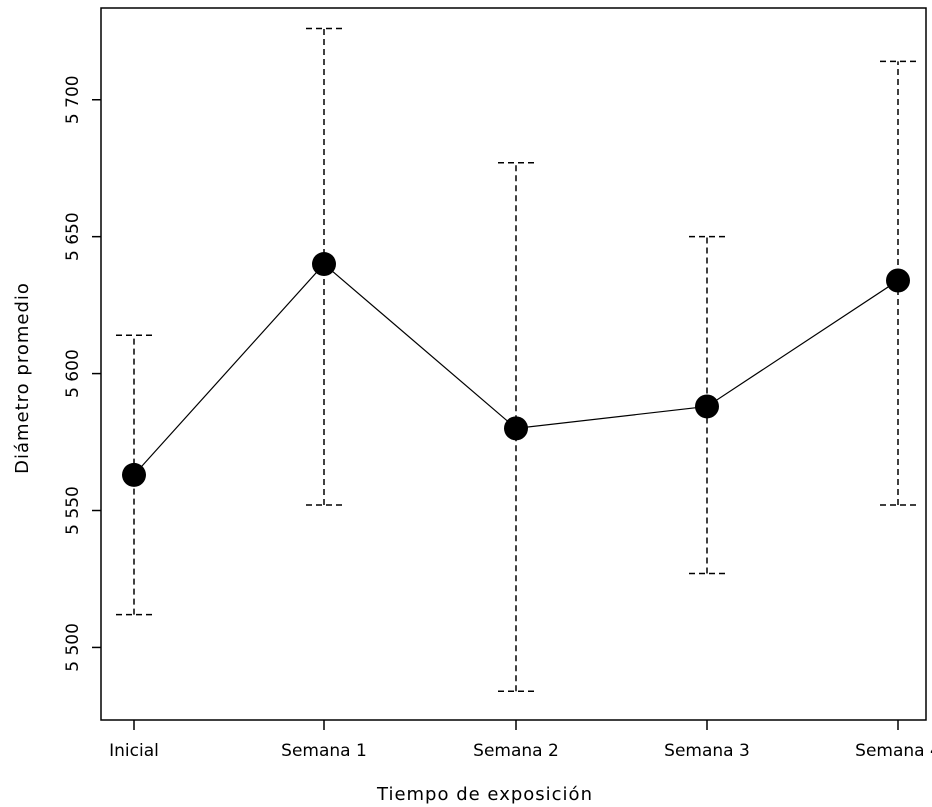  Describe the element at coordinates (134, 751) in the screenshot. I see `x-tick-label-0: Inicial` at that location.